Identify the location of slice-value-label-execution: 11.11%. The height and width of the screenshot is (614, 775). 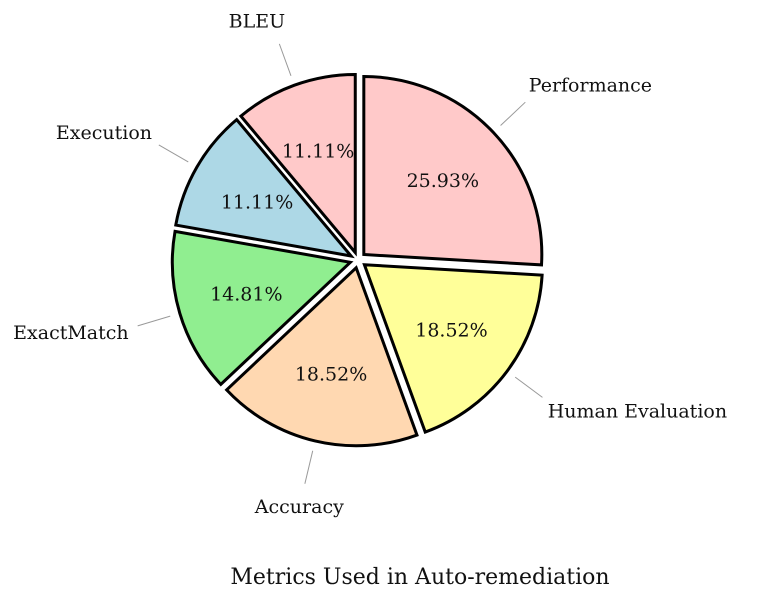
(257, 203).